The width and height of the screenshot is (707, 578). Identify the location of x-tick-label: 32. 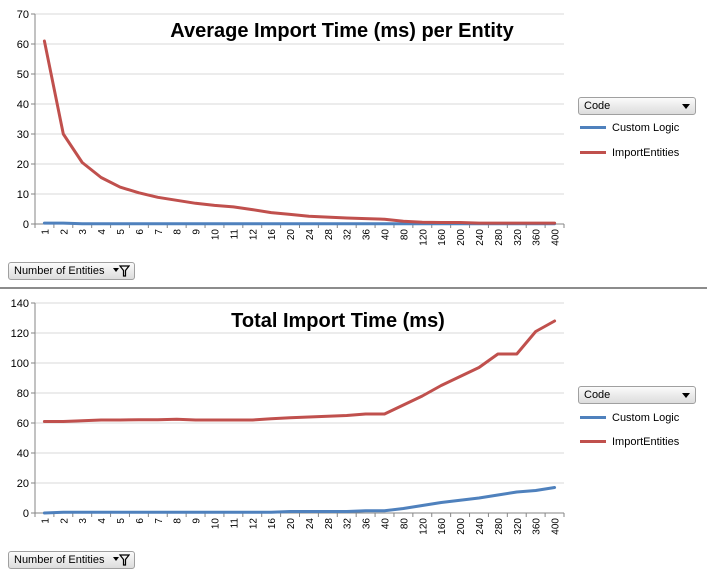
(348, 235).